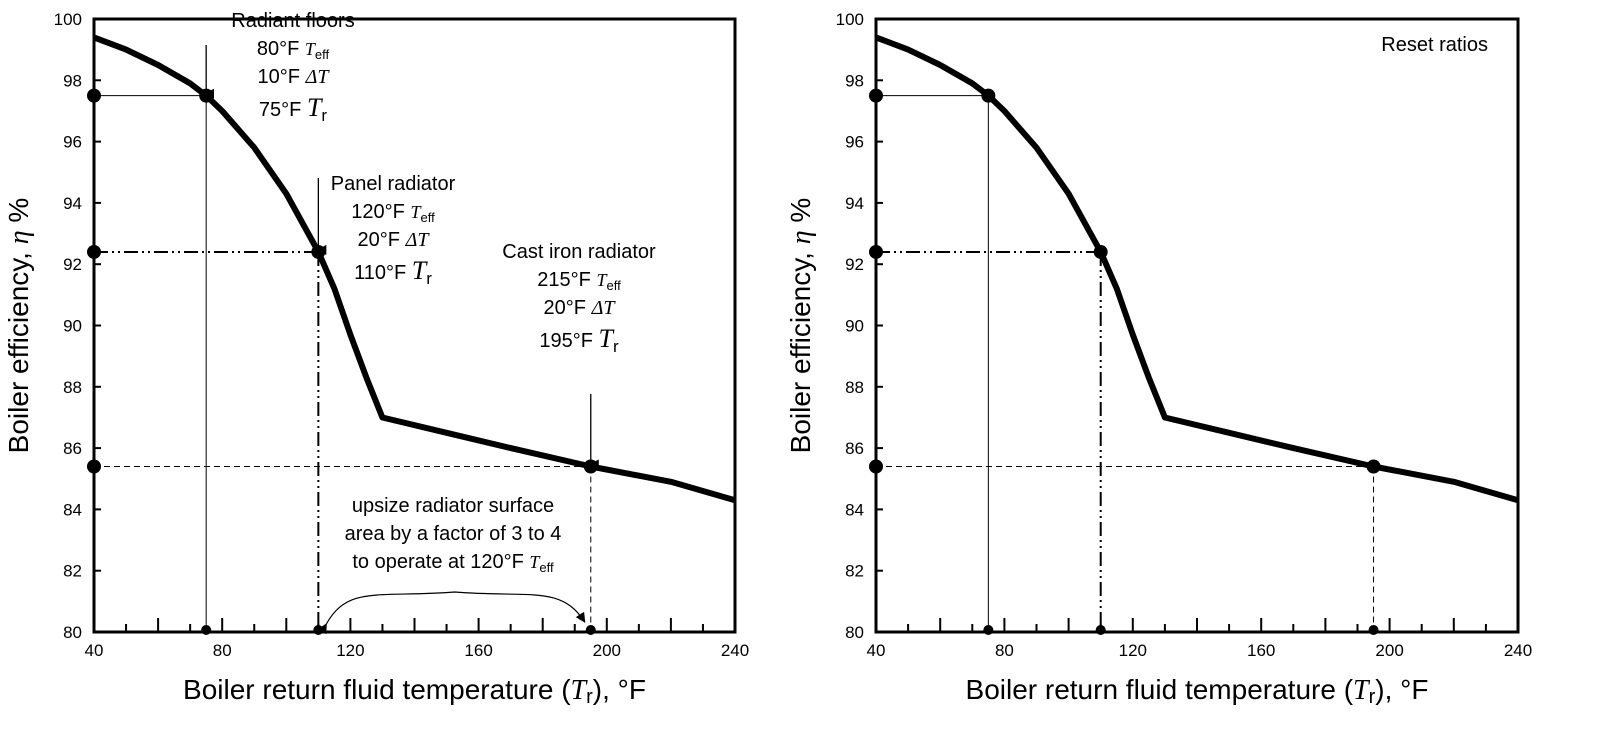  Describe the element at coordinates (393, 184) in the screenshot. I see `panel-radiator-label: Panel radiator` at that location.